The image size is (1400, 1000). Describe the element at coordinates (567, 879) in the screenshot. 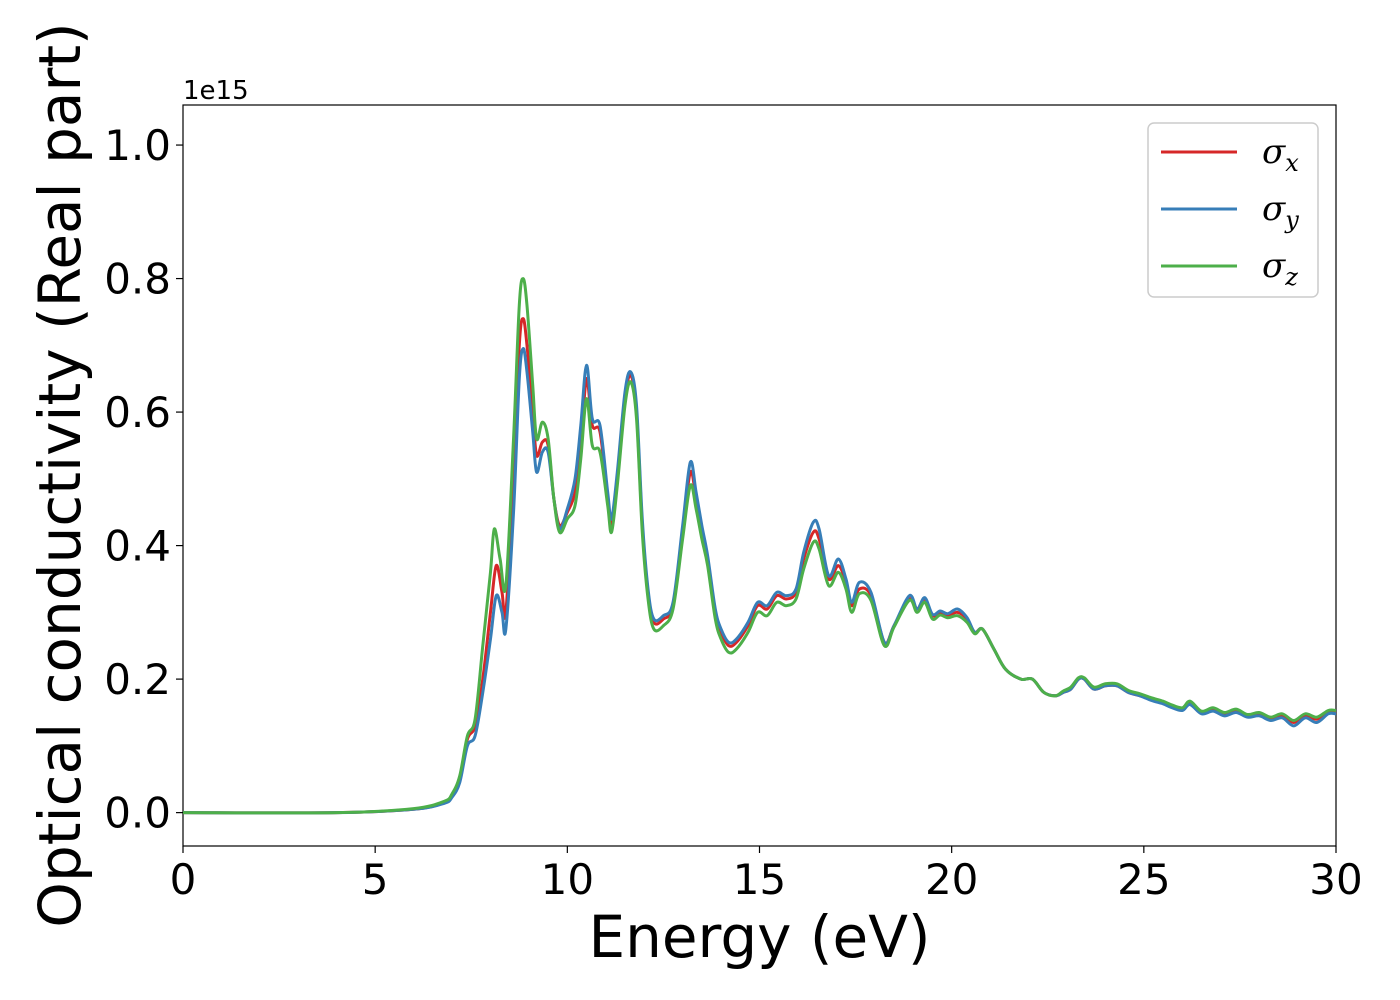

I see `x-tick-label: 10` at that location.